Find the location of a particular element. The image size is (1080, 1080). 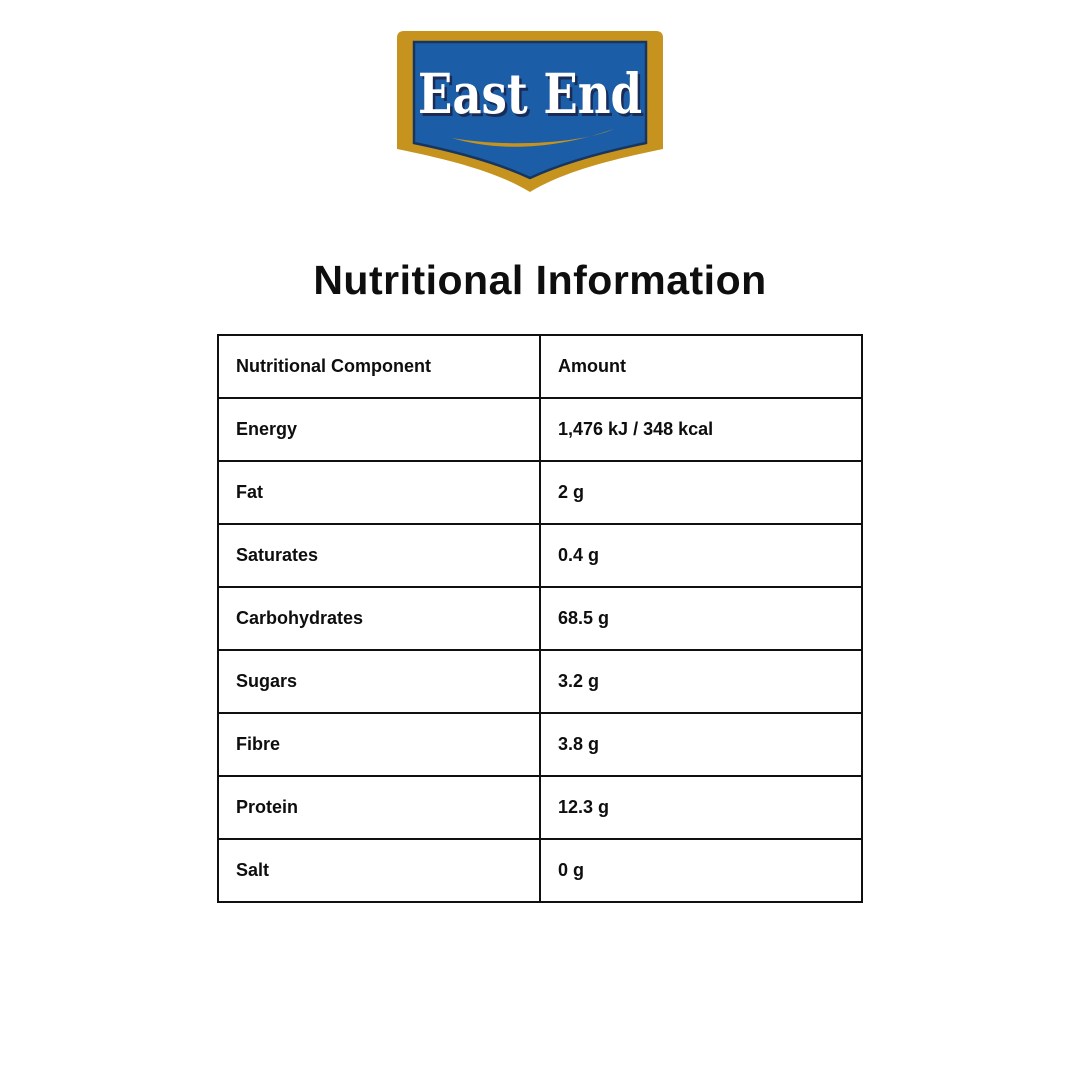

logo-brand-text: East End is located at coordinates (530, 93).